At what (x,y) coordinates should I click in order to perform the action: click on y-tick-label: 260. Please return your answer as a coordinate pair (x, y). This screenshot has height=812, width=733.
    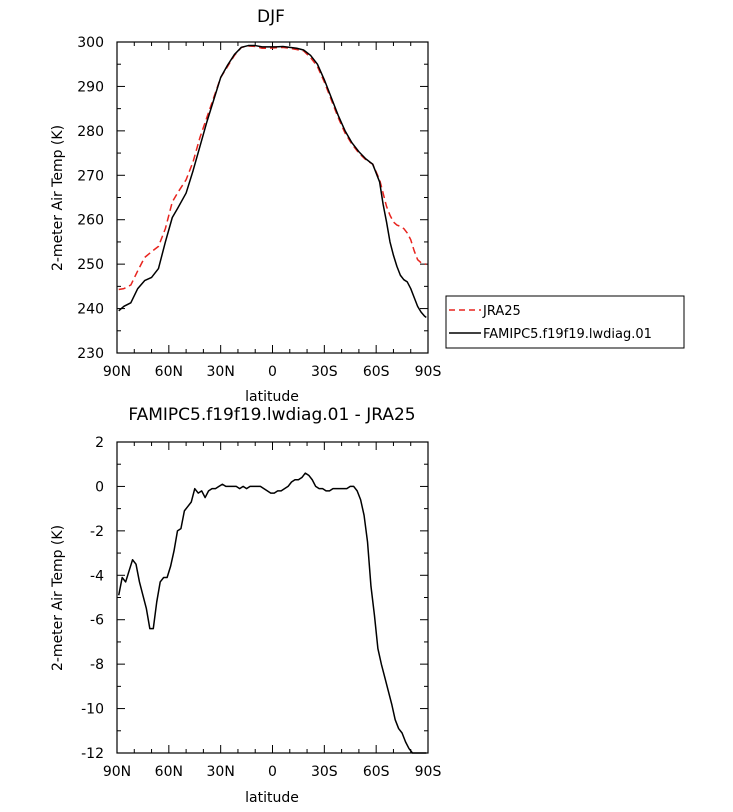
    Looking at the image, I should click on (90, 221).